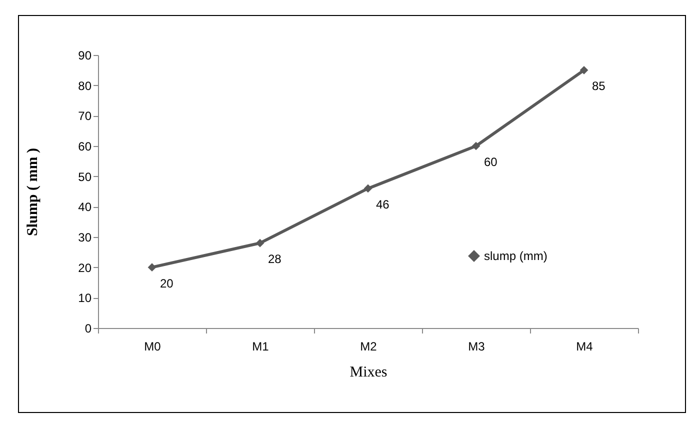  I want to click on y-tick-label: 20, so click(85, 267).